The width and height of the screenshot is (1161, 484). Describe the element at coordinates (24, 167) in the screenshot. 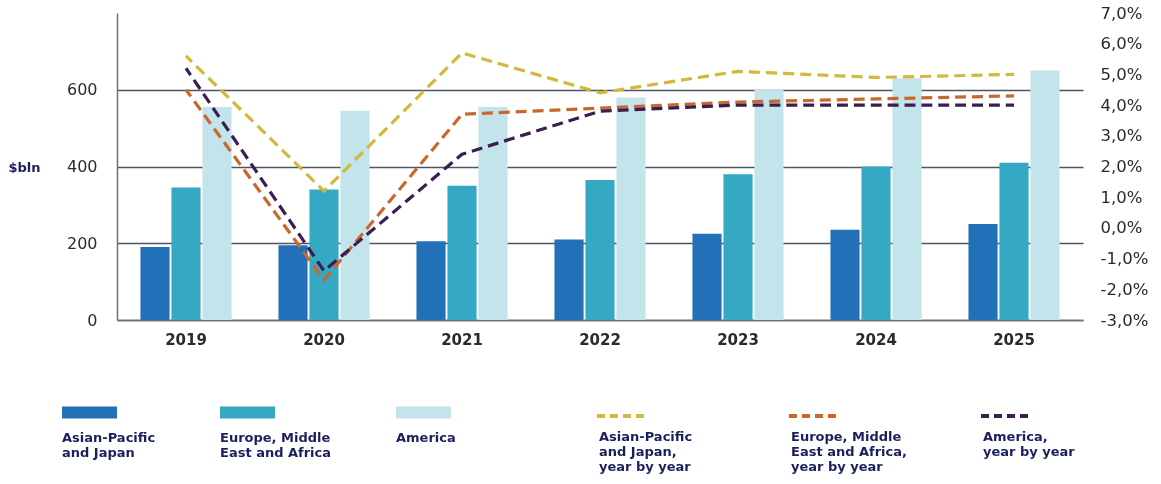

I see `y-axis-title: $bln` at that location.